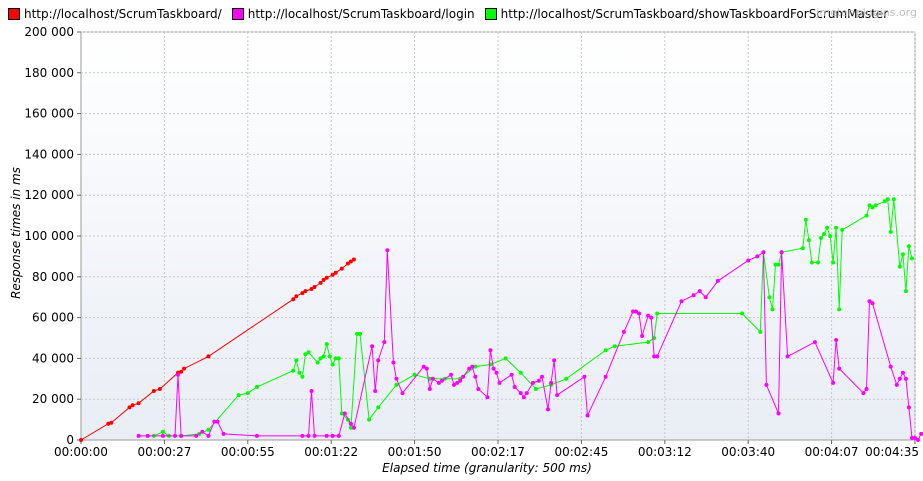 The image size is (923, 481). What do you see at coordinates (248, 452) in the screenshot?
I see `x-tick-label: 00:00:55` at bounding box center [248, 452].